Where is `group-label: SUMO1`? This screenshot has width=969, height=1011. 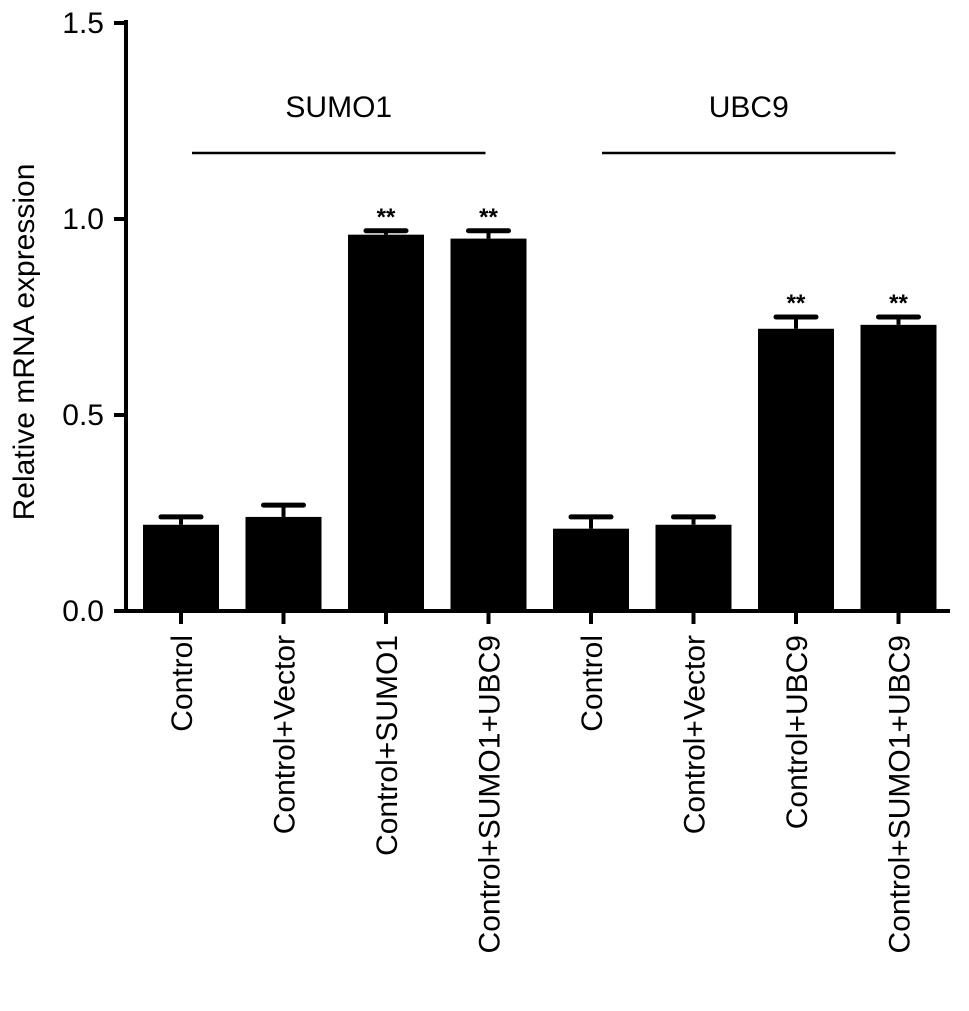
group-label: SUMO1 is located at coordinates (338, 107).